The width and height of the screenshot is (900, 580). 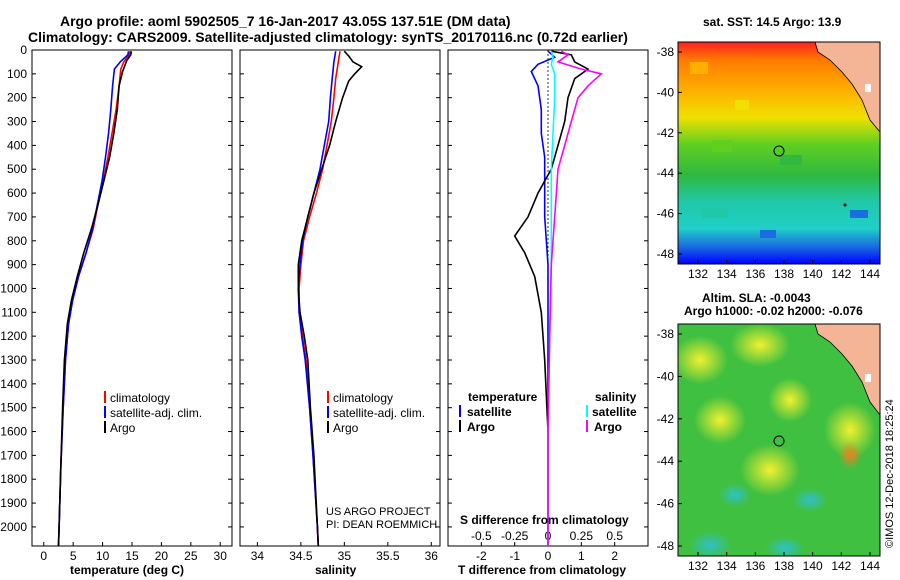 I want to click on legend-swatch-s-argo, so click(x=587, y=426).